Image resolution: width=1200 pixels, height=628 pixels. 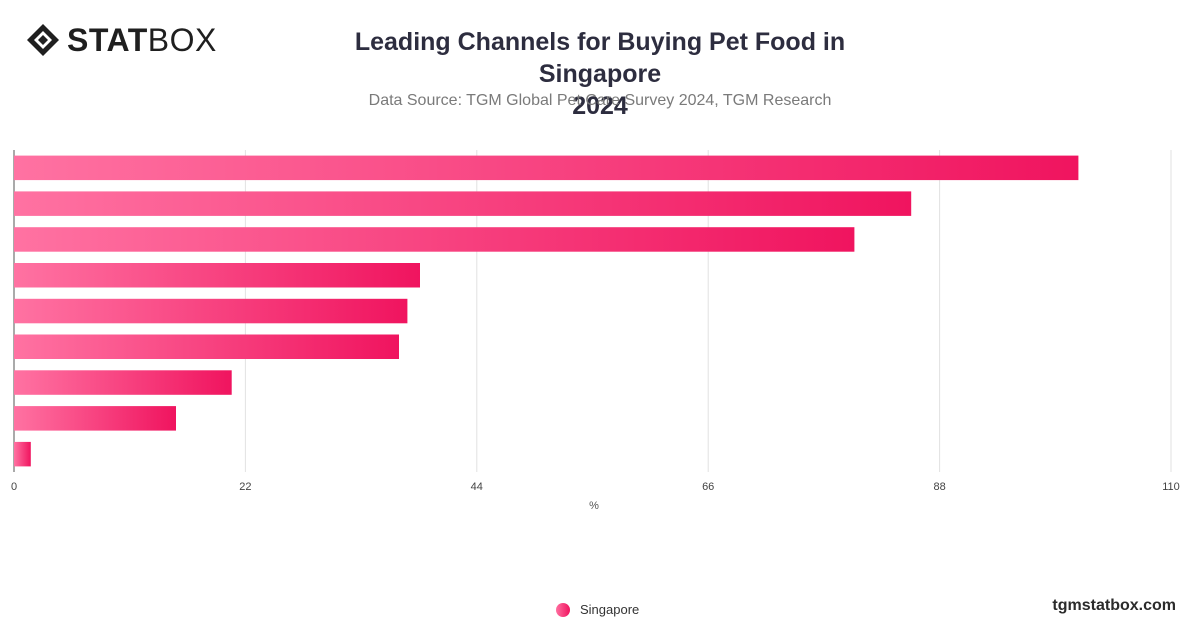 What do you see at coordinates (1171, 487) in the screenshot?
I see `x-tick-label: 110` at bounding box center [1171, 487].